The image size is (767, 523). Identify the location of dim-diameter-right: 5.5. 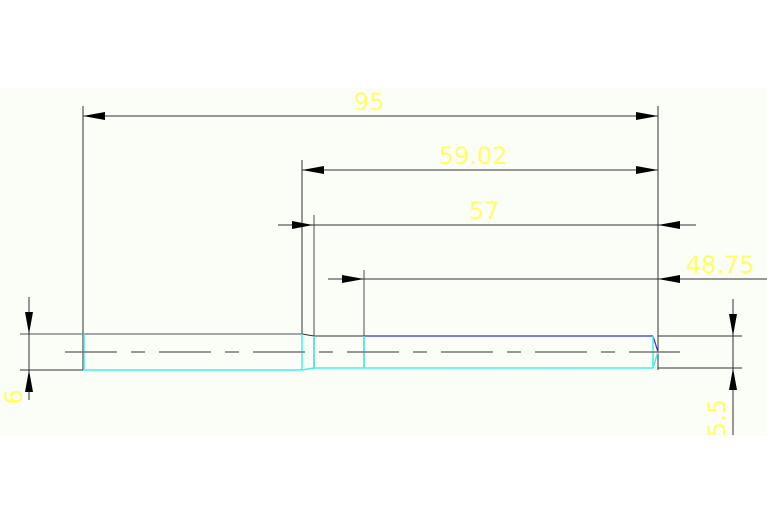
(717, 418).